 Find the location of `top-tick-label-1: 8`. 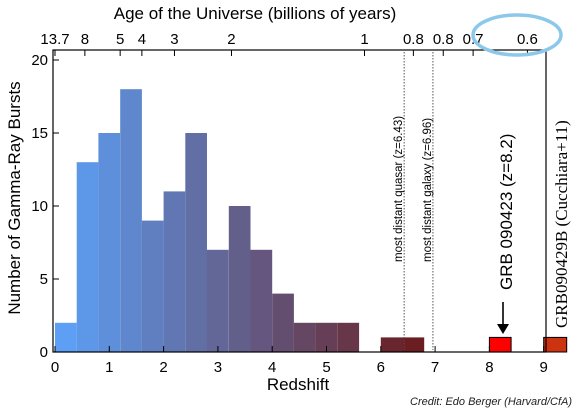

top-tick-label-1: 8 is located at coordinates (85, 39).